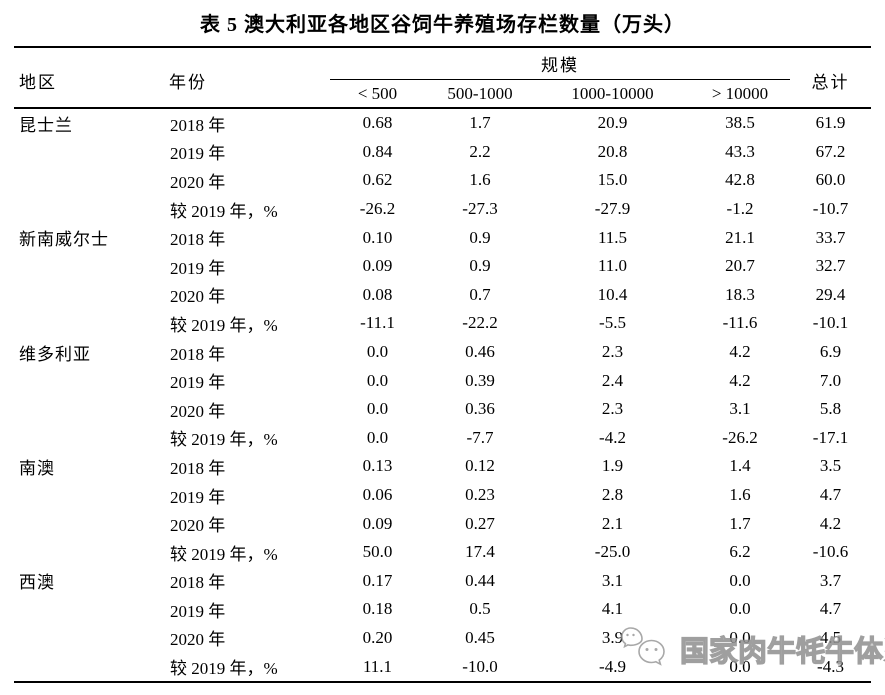 The image size is (885, 695). What do you see at coordinates (740, 266) in the screenshot?
I see `value-cell: 20.7` at bounding box center [740, 266].